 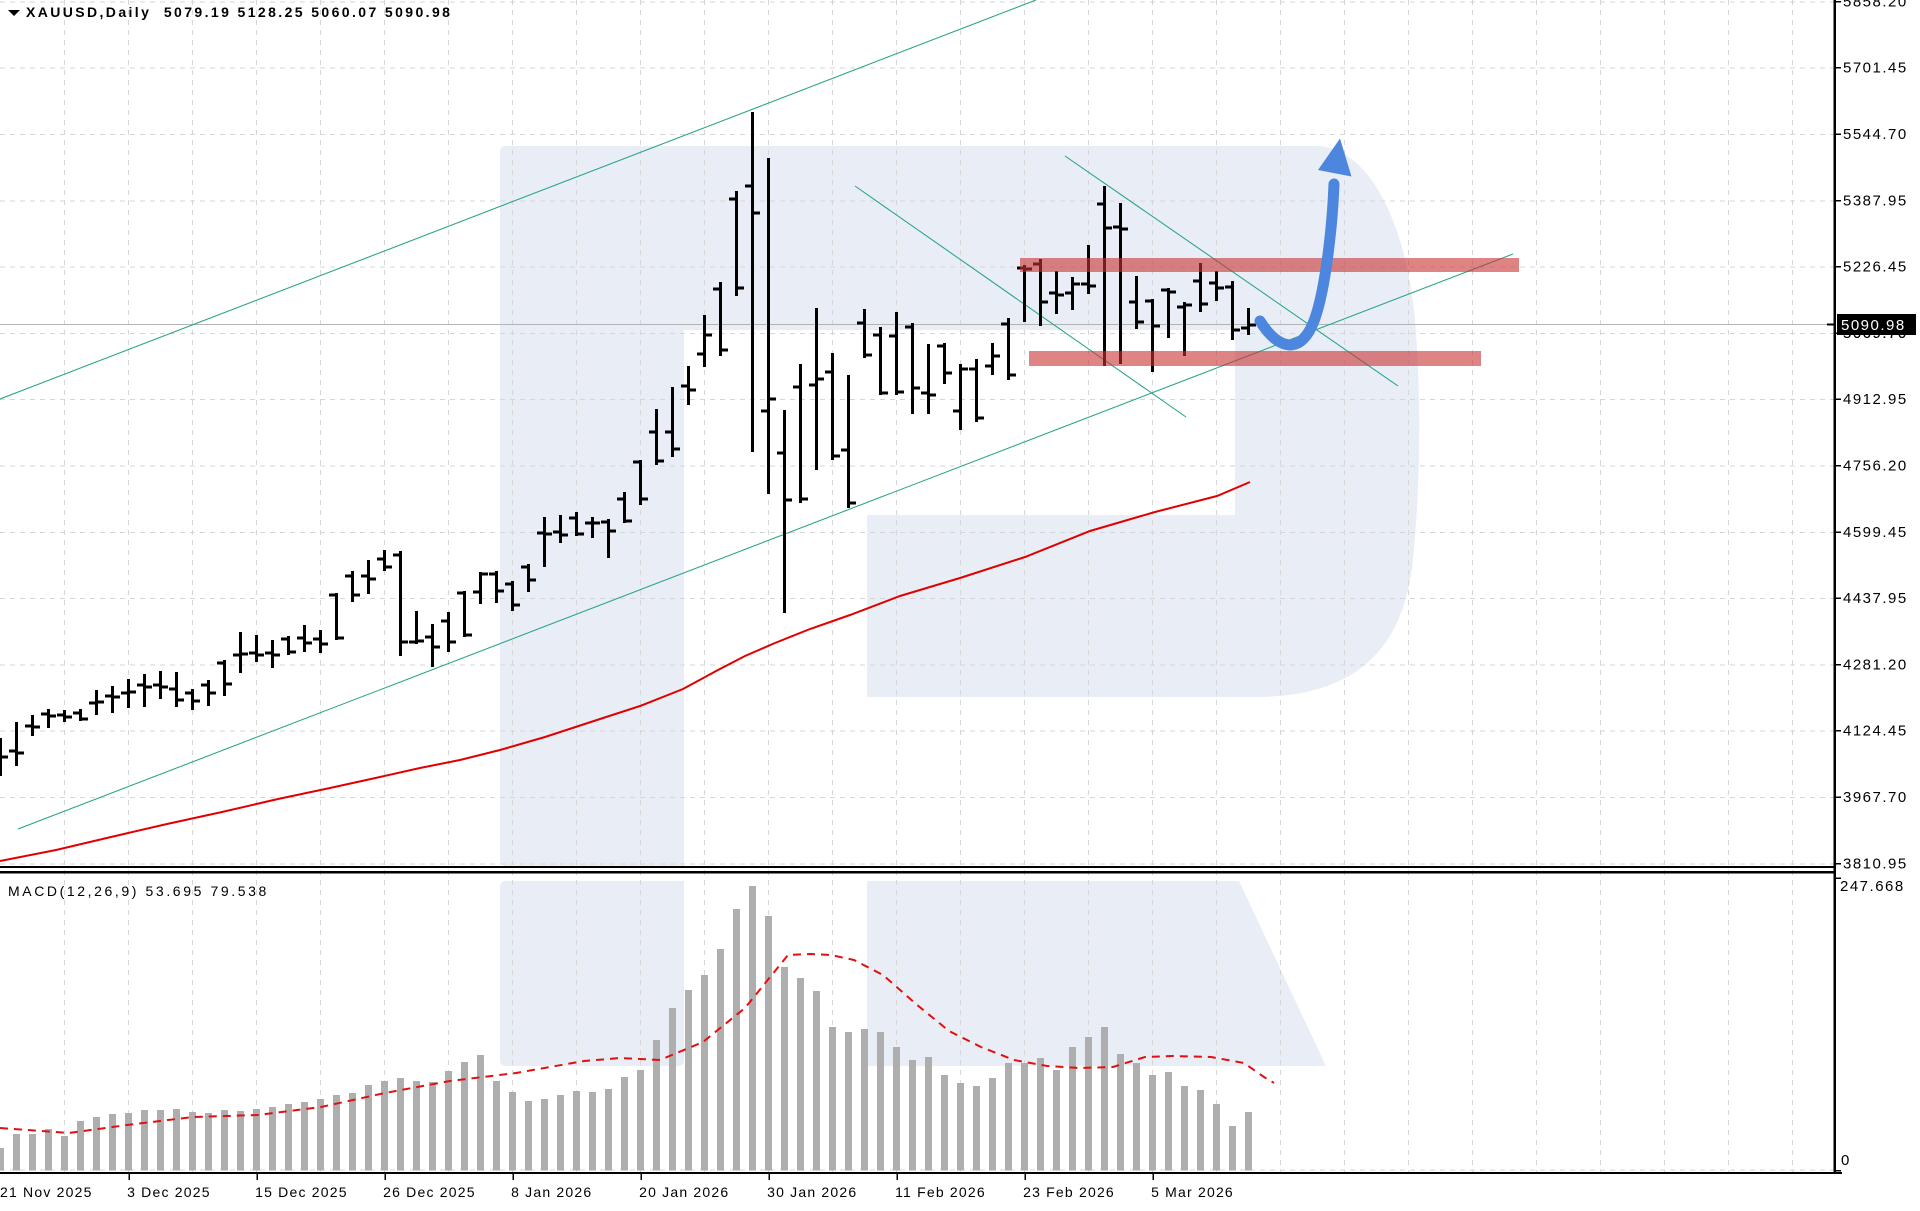 What do you see at coordinates (1875, 200) in the screenshot?
I see `svg-text: 5387.95` at bounding box center [1875, 200].